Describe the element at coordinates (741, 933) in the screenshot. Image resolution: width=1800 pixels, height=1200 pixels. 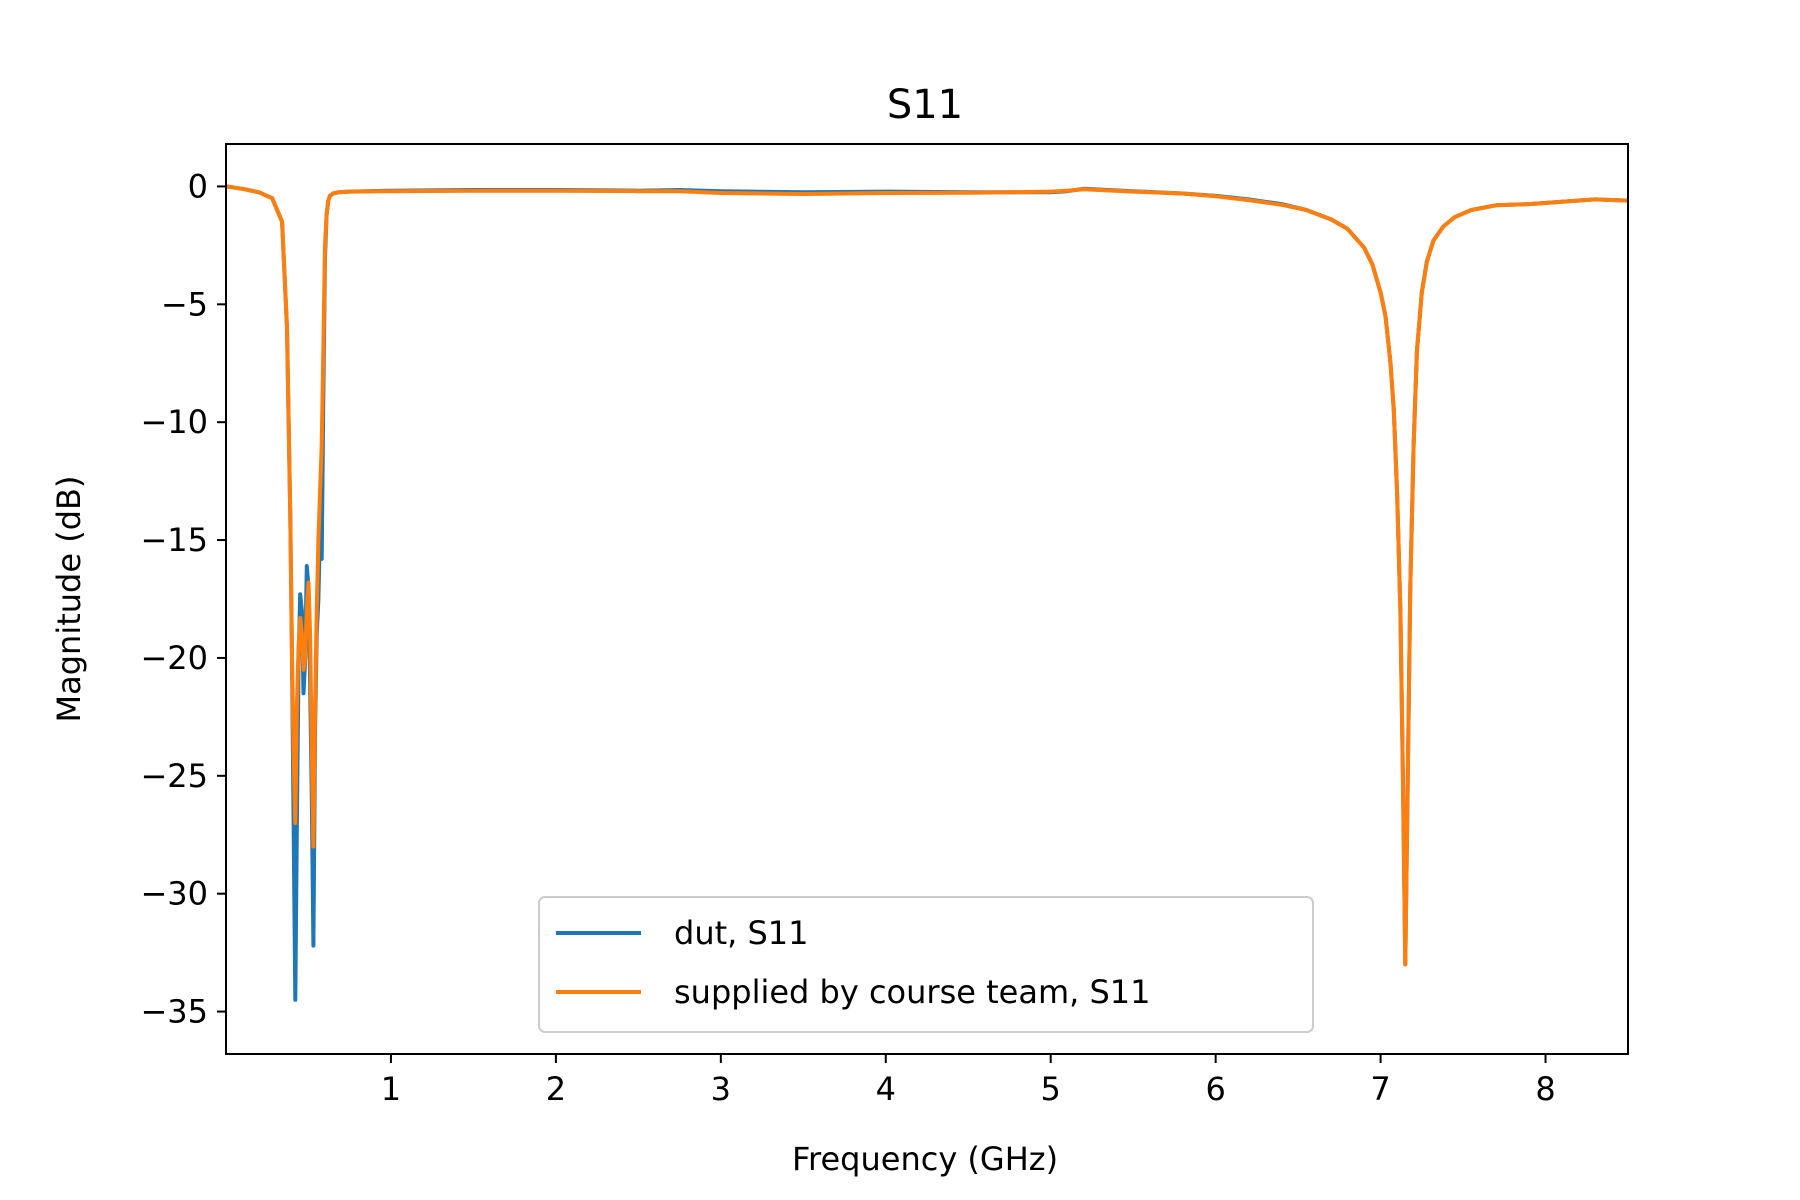
I see `legend-label-dut: dut, S11` at that location.